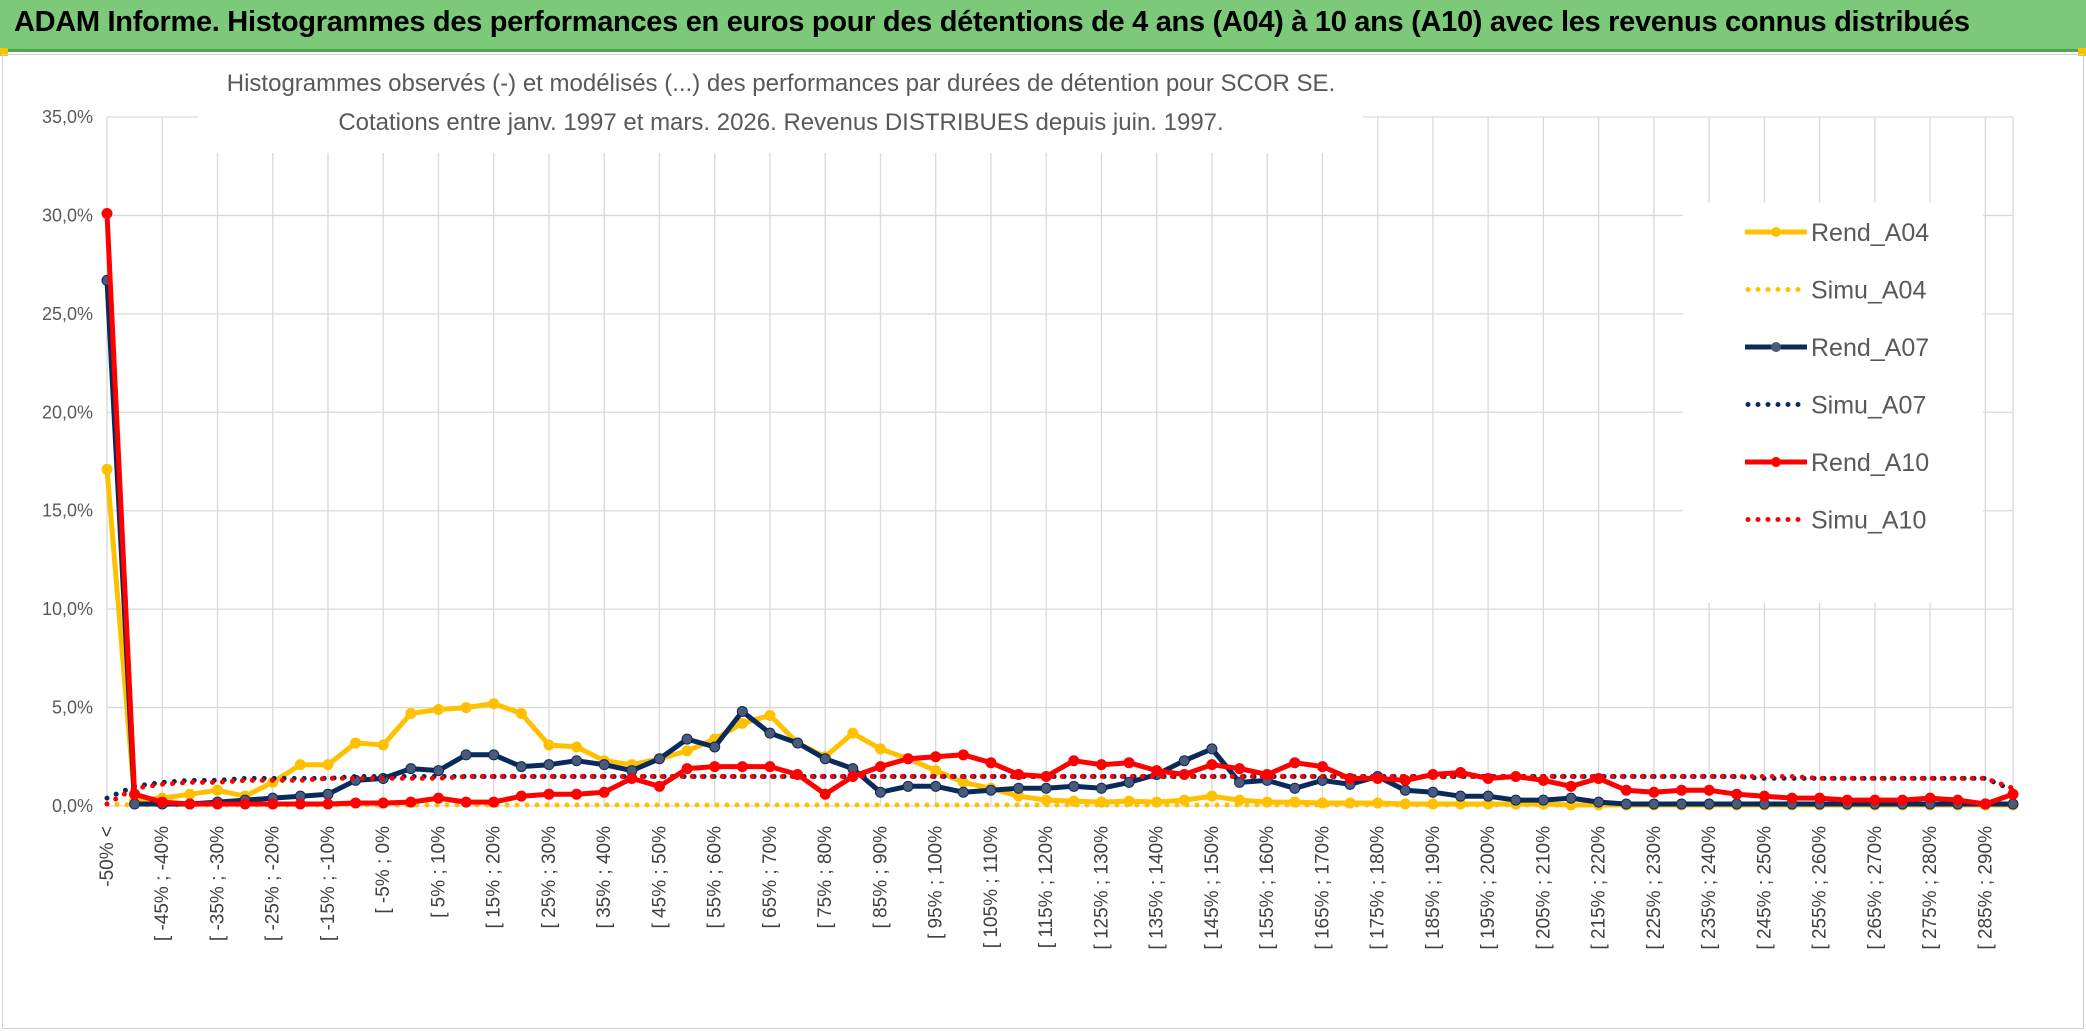 The width and height of the screenshot is (2086, 1031). What do you see at coordinates (67, 117) in the screenshot?
I see `y-tick-label: 35,0%` at bounding box center [67, 117].